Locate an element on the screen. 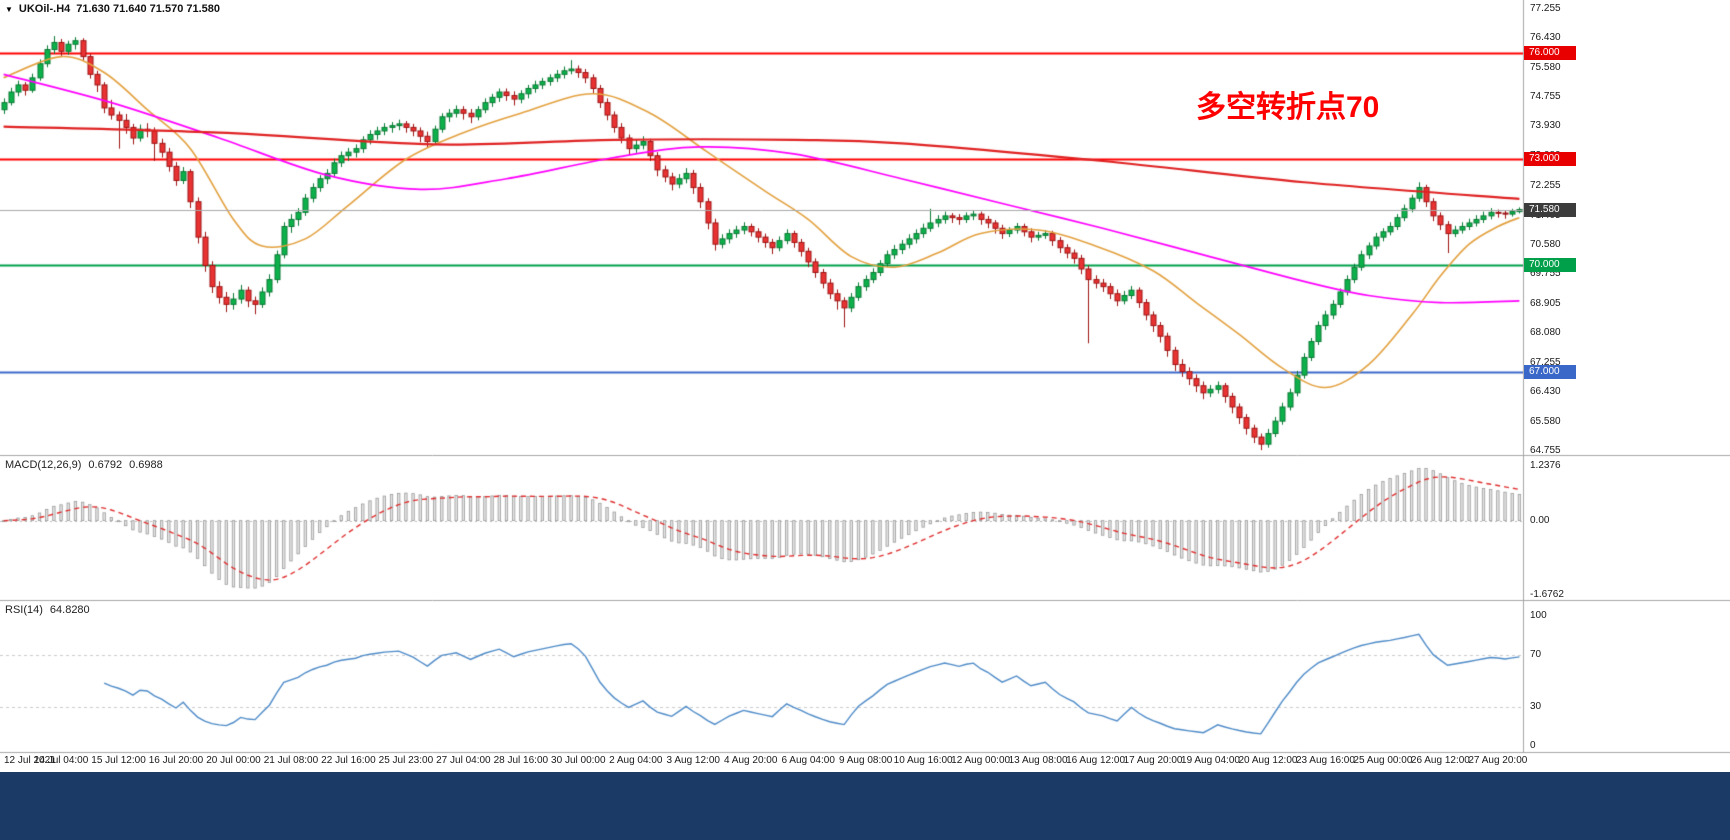  rsi-axis-label: 0 is located at coordinates (1533, 745).